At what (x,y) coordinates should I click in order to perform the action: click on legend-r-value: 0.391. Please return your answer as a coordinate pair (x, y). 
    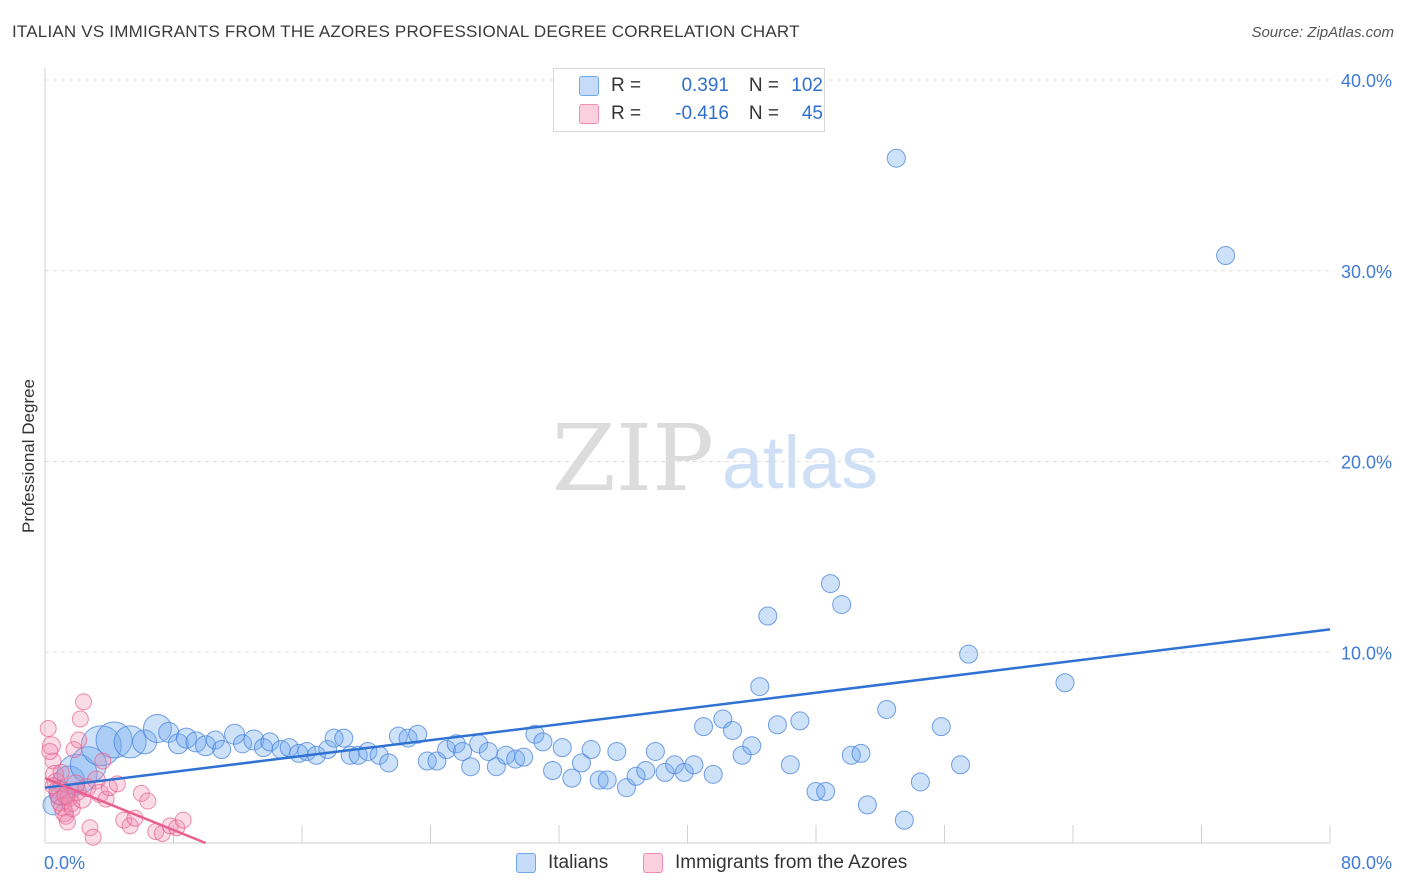
    Looking at the image, I should click on (705, 85).